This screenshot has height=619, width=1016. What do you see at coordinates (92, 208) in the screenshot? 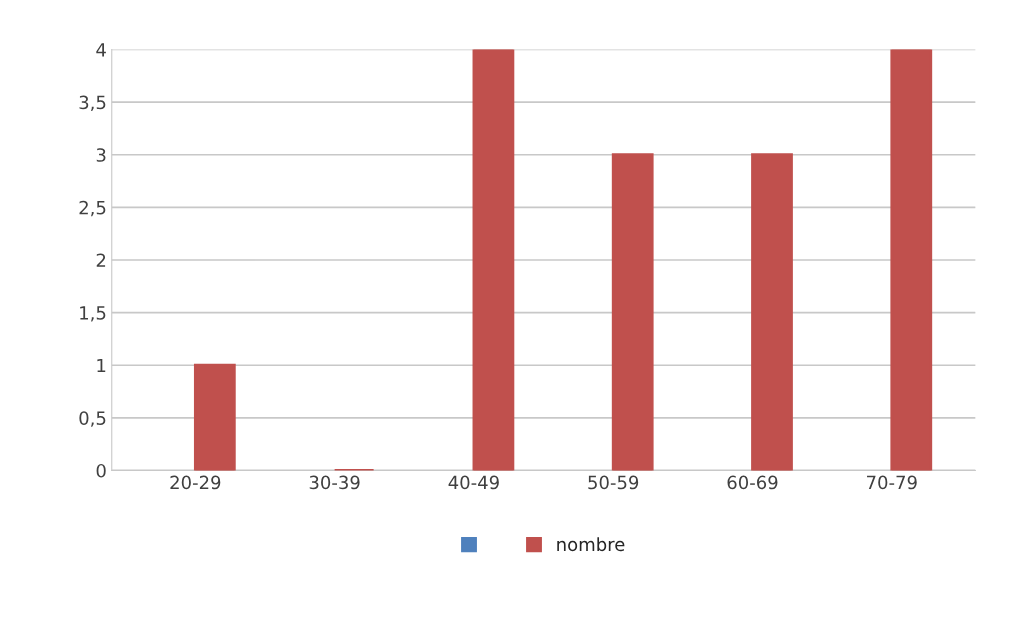
I see `y-tick-label: 2,5` at bounding box center [92, 208].